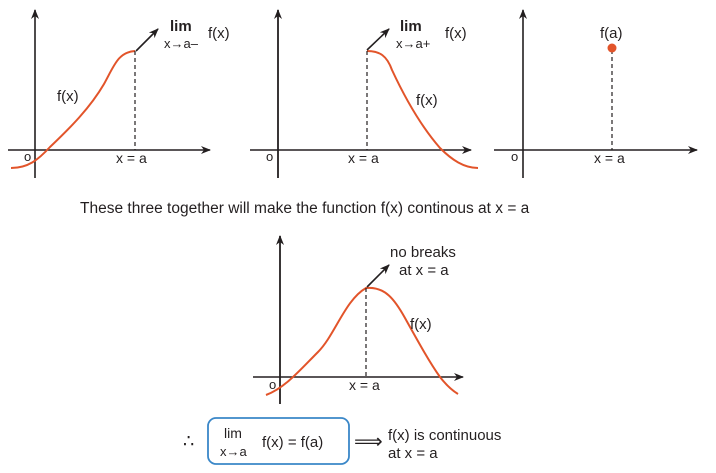  What do you see at coordinates (364, 93) in the screenshot?
I see `panel-right-limit: o x = a f(x) lim x→a+ f(x)` at bounding box center [364, 93].